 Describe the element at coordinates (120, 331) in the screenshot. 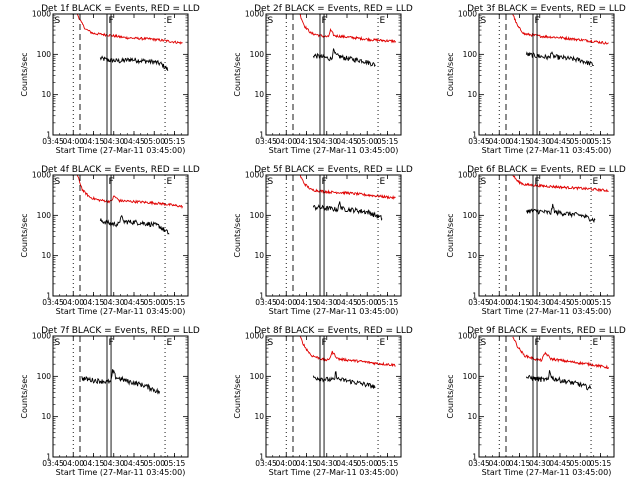

I see `panel-title: Det 7f BLACK = Events, RED = LLD` at that location.